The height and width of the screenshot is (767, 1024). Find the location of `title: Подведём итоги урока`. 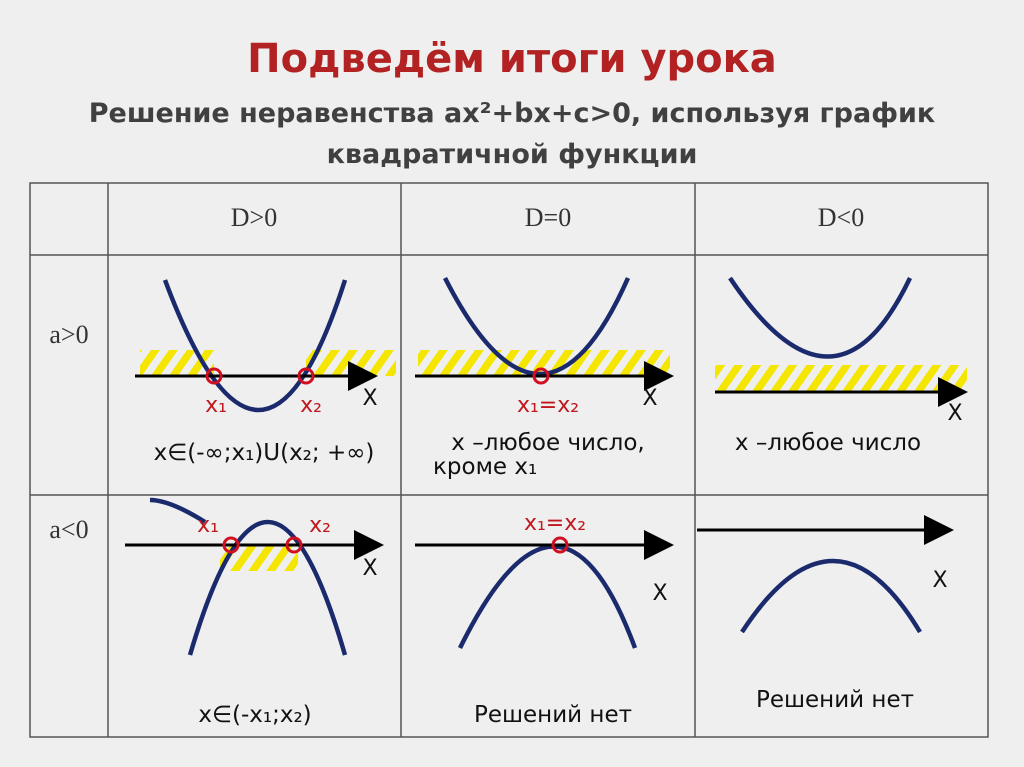

title: Подведём итоги урока is located at coordinates (512, 59).